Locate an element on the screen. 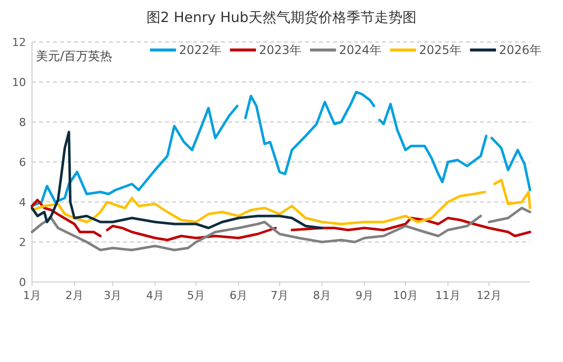 The height and width of the screenshot is (362, 563). x-tick-label: 4月 is located at coordinates (155, 295).